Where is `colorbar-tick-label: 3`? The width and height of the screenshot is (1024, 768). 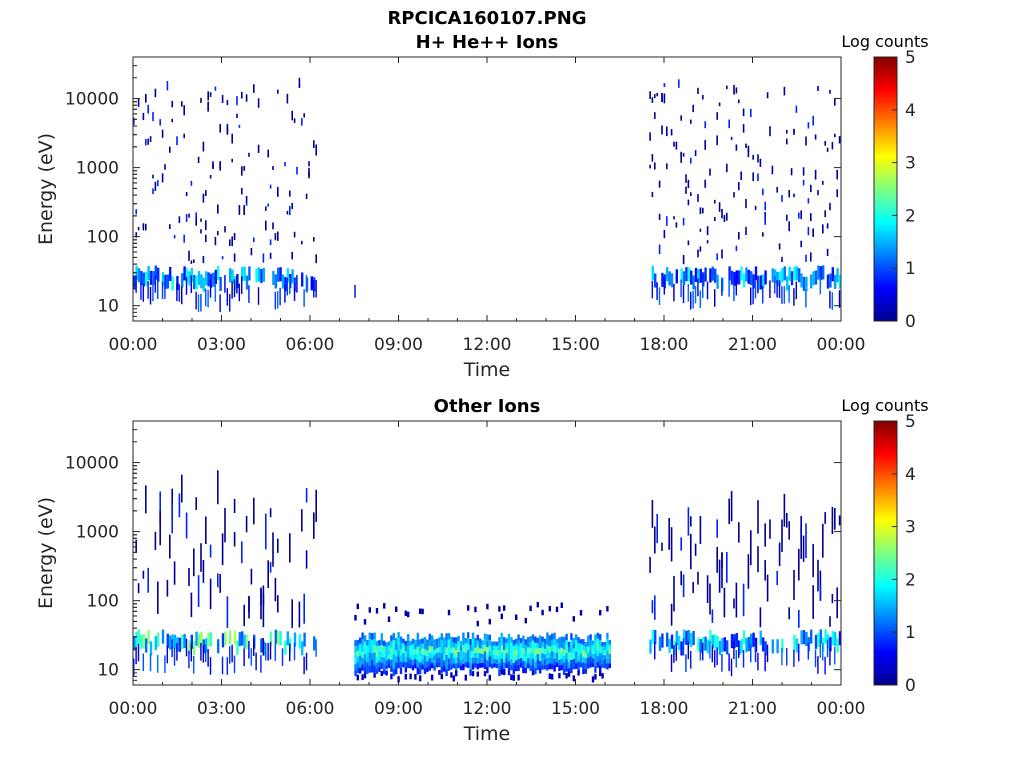 colorbar-tick-label: 3 is located at coordinates (910, 164).